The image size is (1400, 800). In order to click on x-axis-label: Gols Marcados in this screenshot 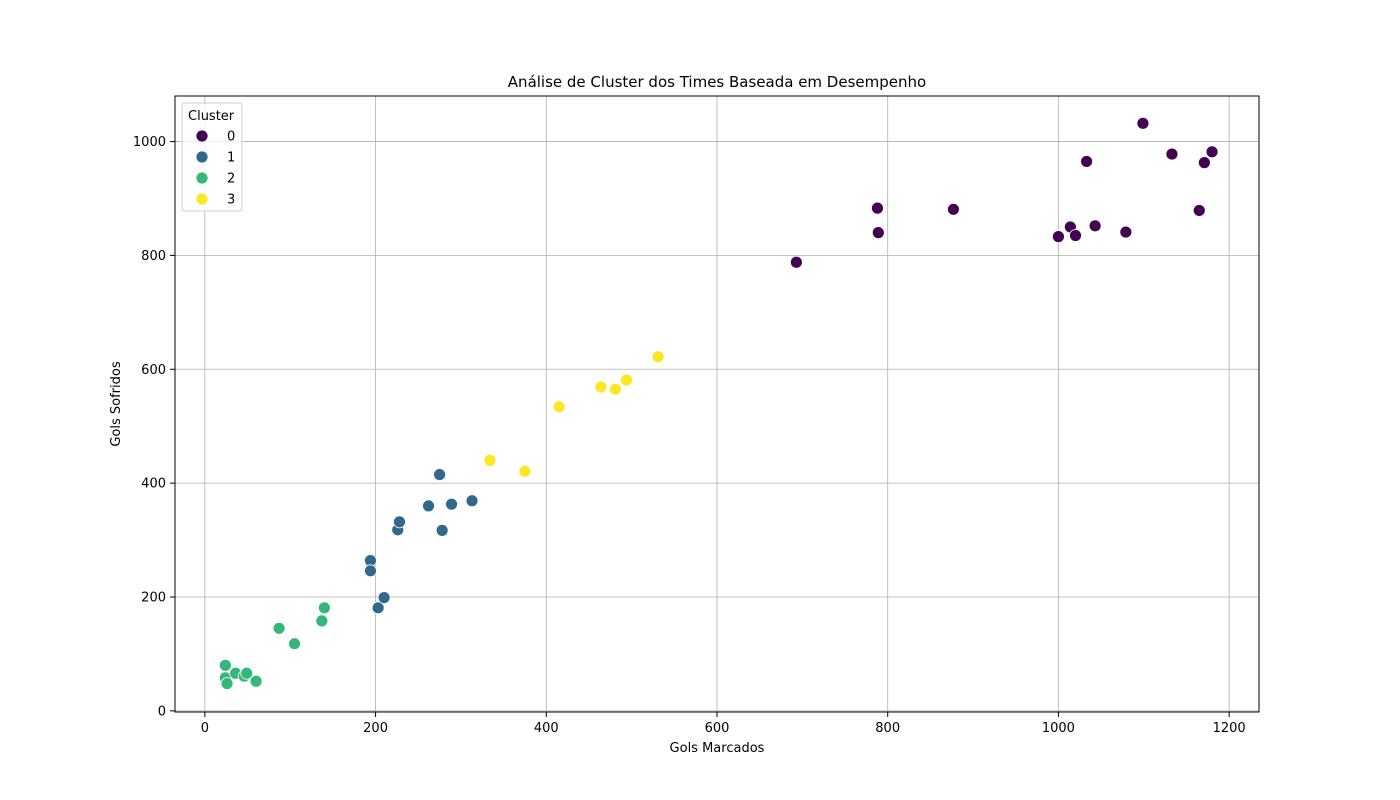, I will do `click(717, 748)`.